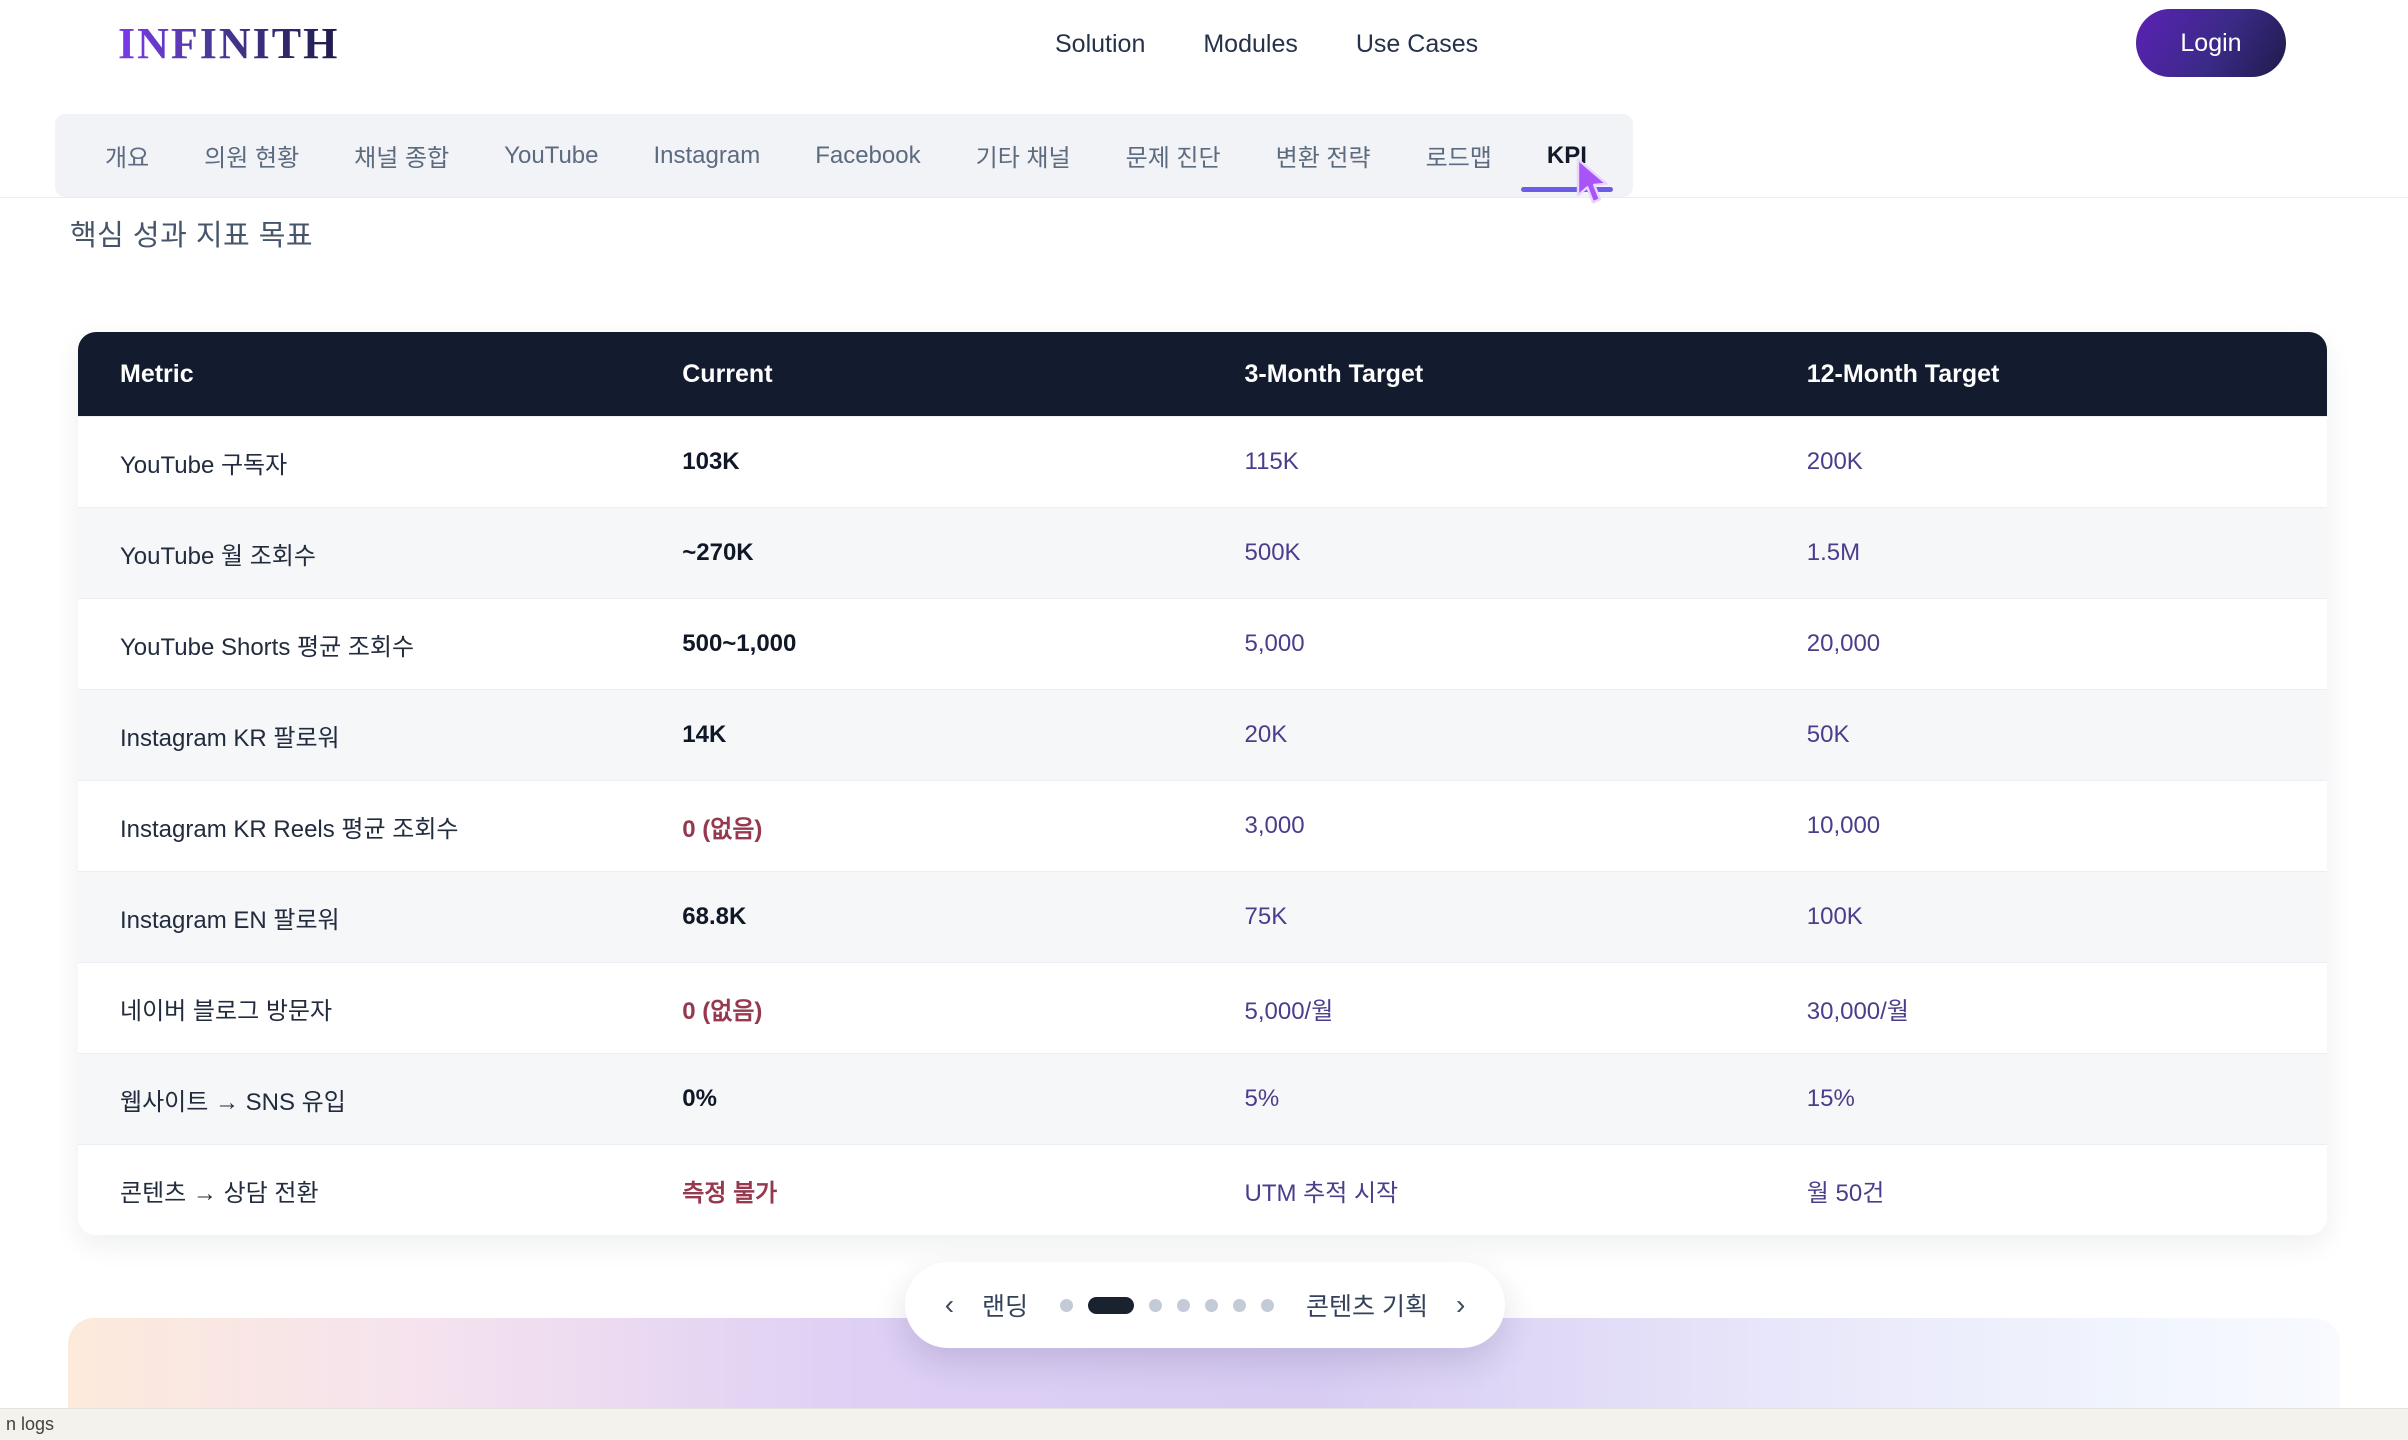  I want to click on tab-8: 문제 진단, so click(1173, 158).